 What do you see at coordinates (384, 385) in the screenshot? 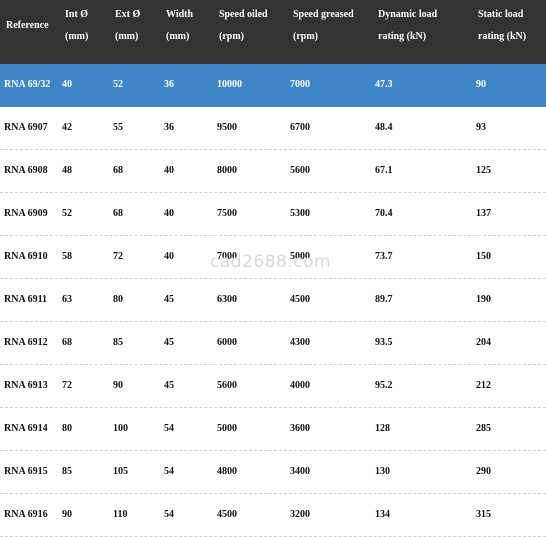
I see `cell-dynamic: 95.2` at bounding box center [384, 385].